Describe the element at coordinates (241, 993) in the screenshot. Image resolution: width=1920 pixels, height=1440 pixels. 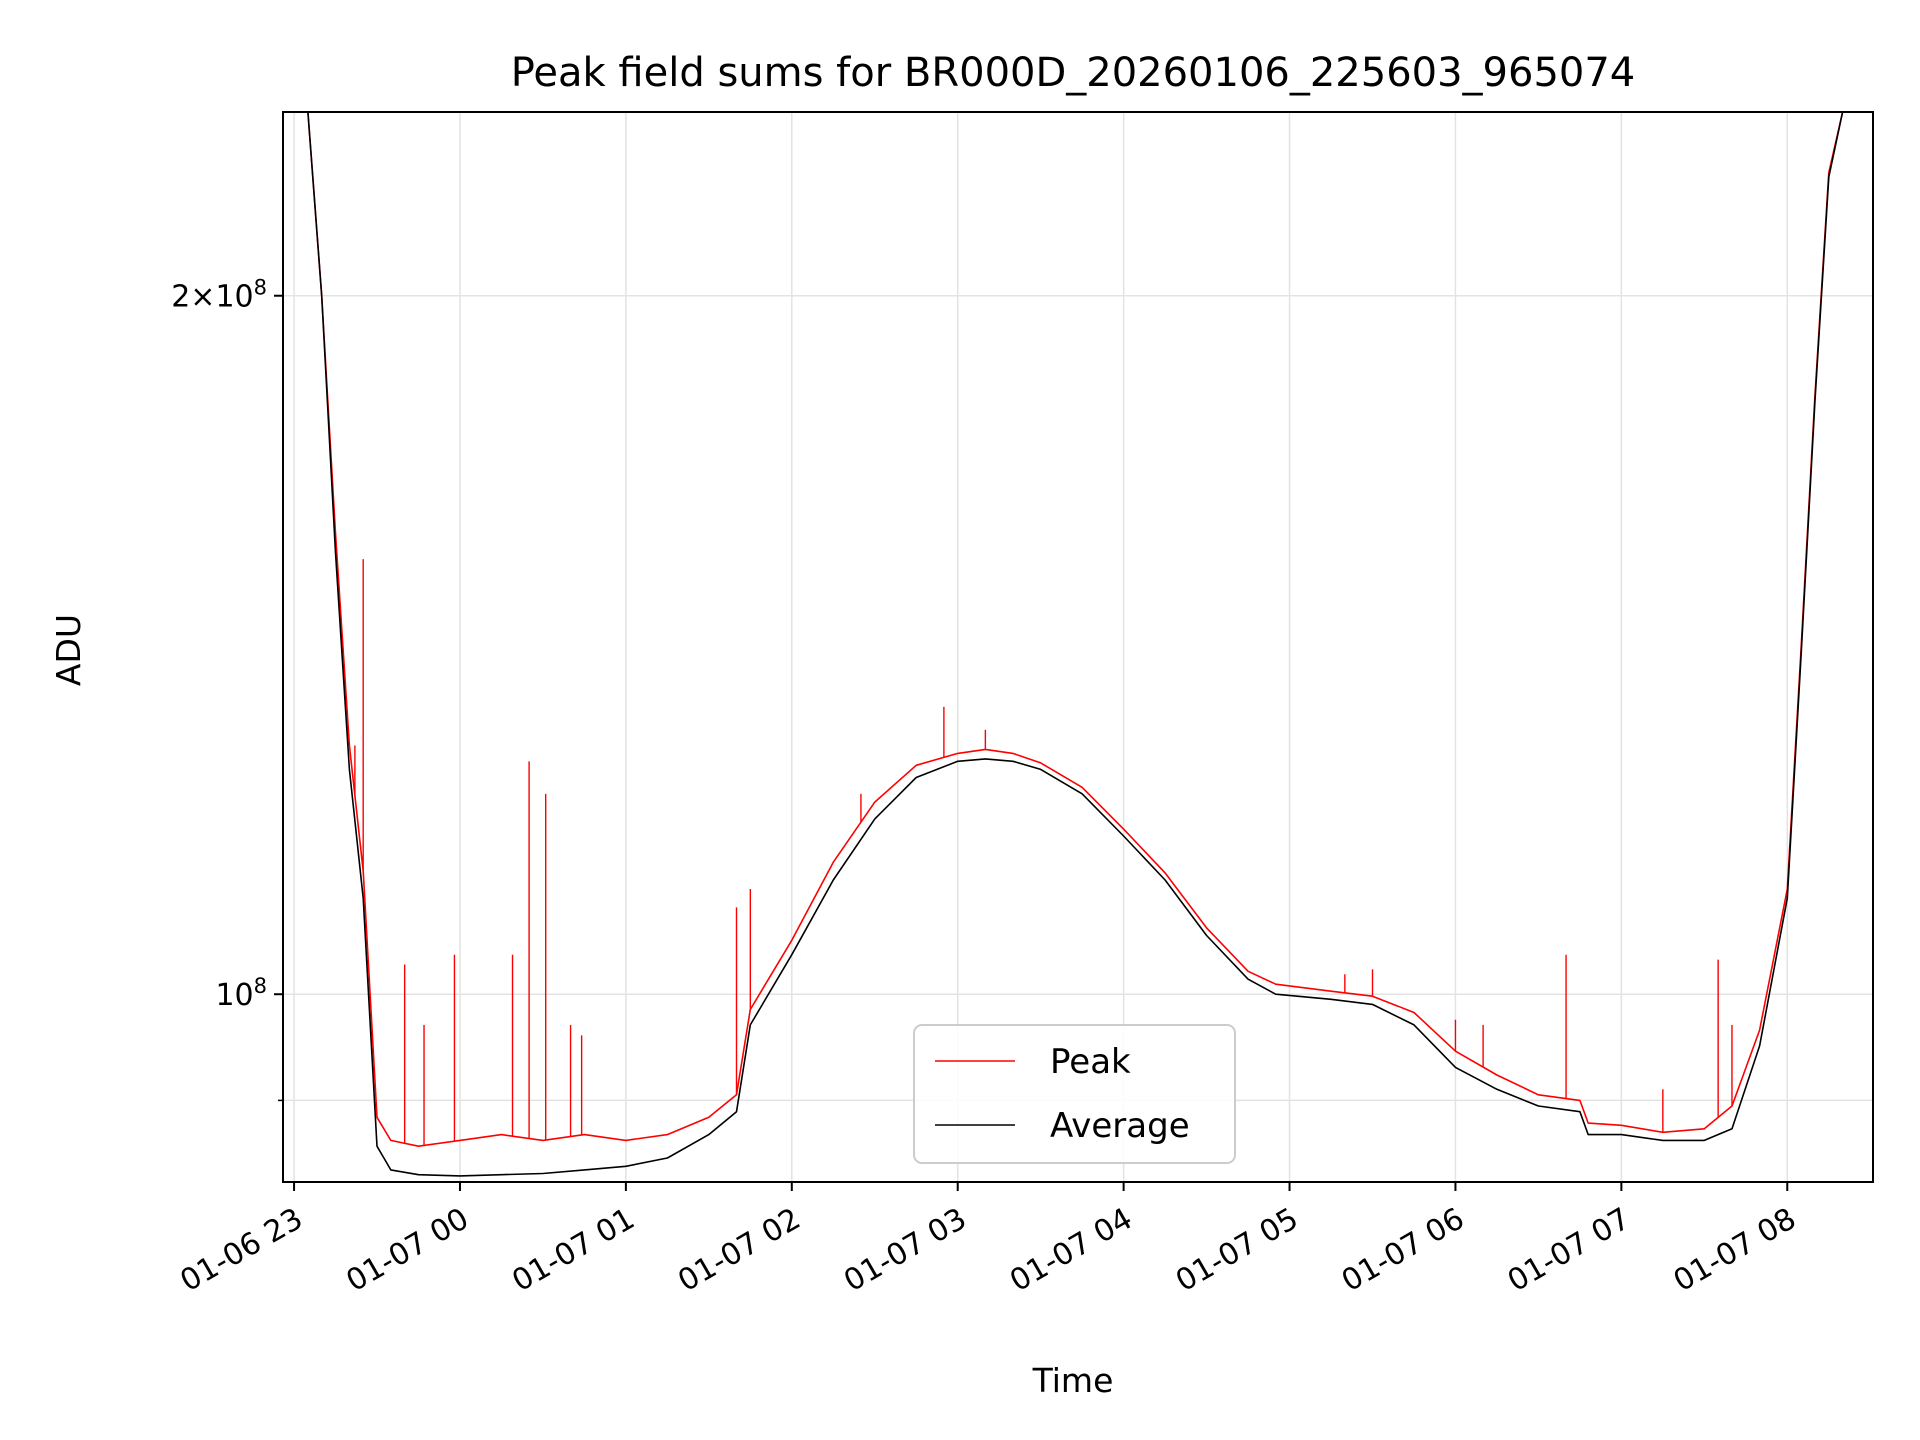
I see `y-tick-label: 108` at that location.